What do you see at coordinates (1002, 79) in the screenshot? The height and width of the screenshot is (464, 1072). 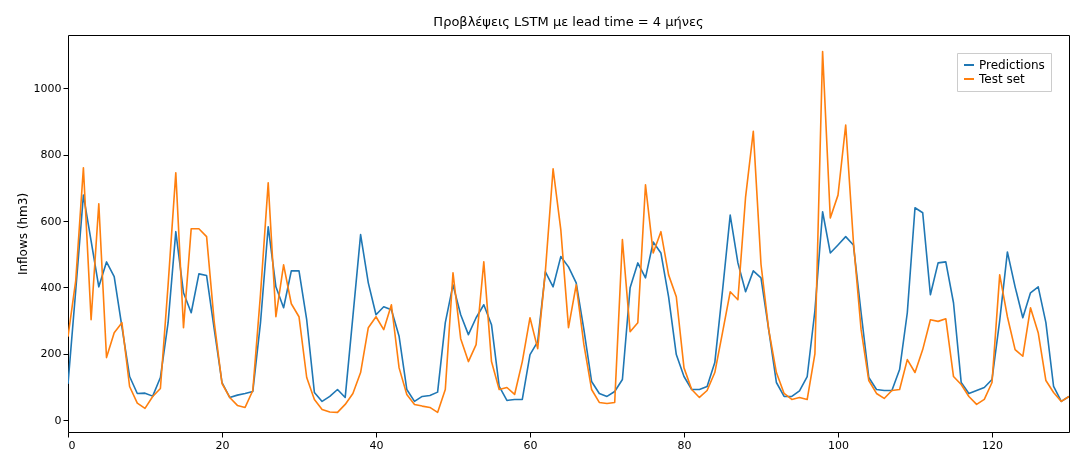 I see `legend-label: Test set` at bounding box center [1002, 79].